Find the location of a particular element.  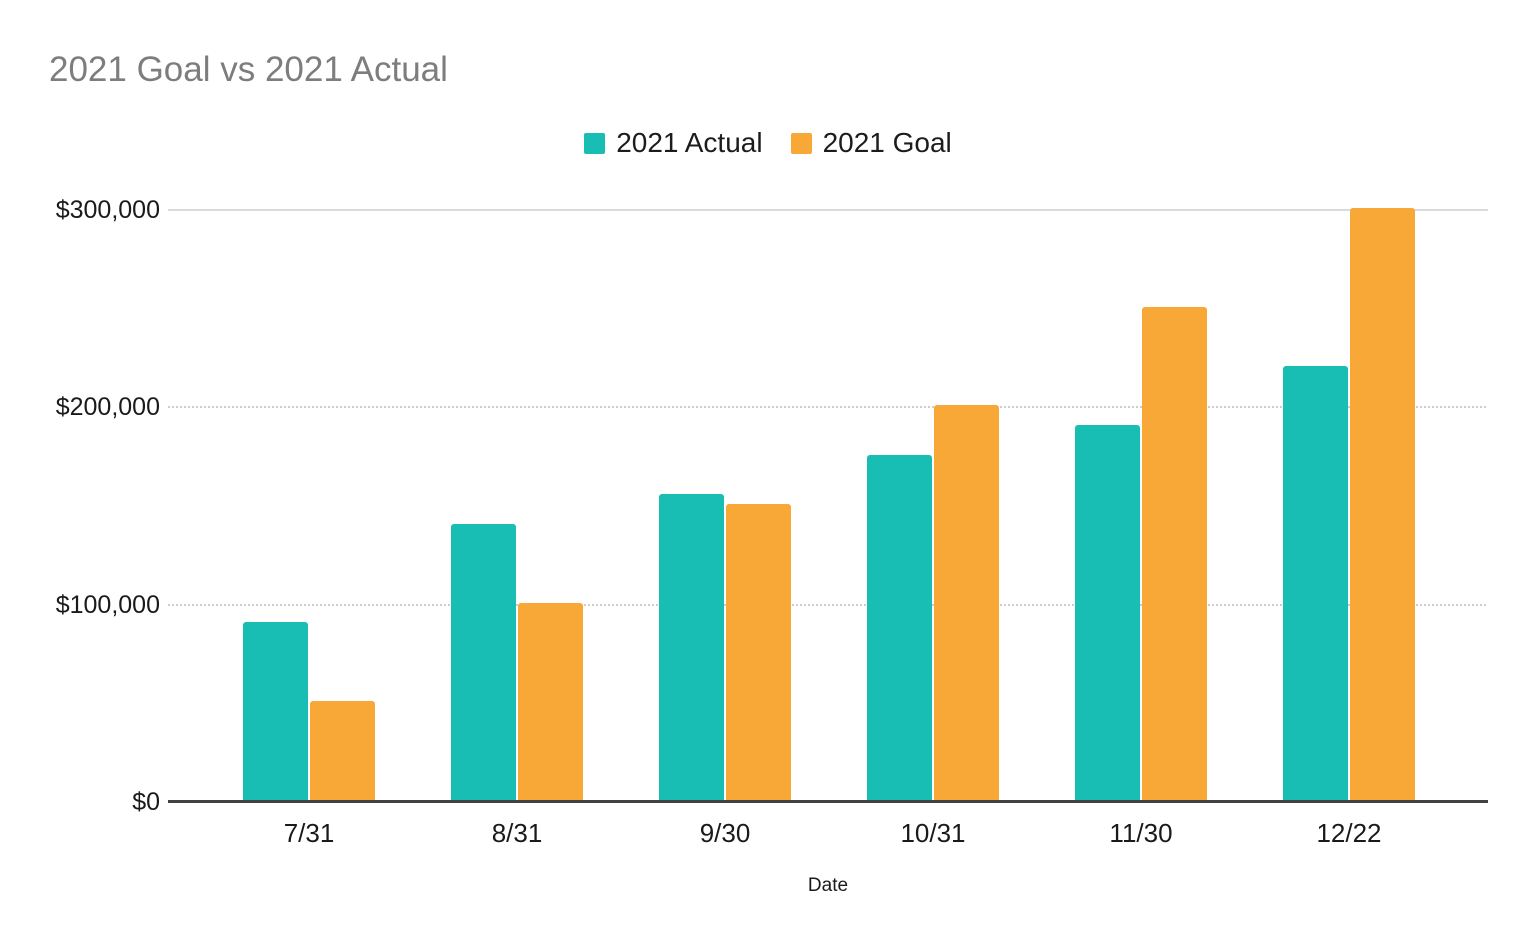

x-tick-label-11/30: 11/30 is located at coordinates (1141, 833).